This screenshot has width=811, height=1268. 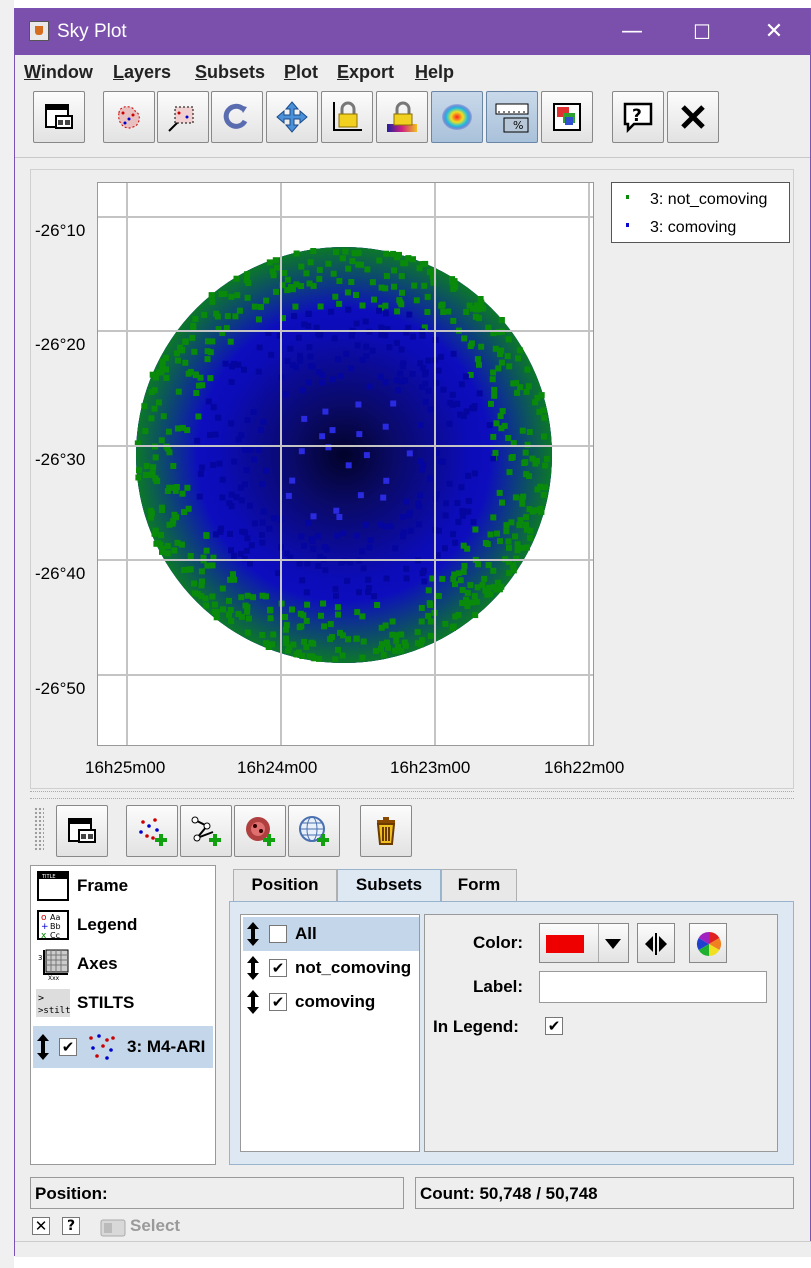 I want to click on control-item-stilts: > >stilts STILTS, so click(x=124, y=1003).